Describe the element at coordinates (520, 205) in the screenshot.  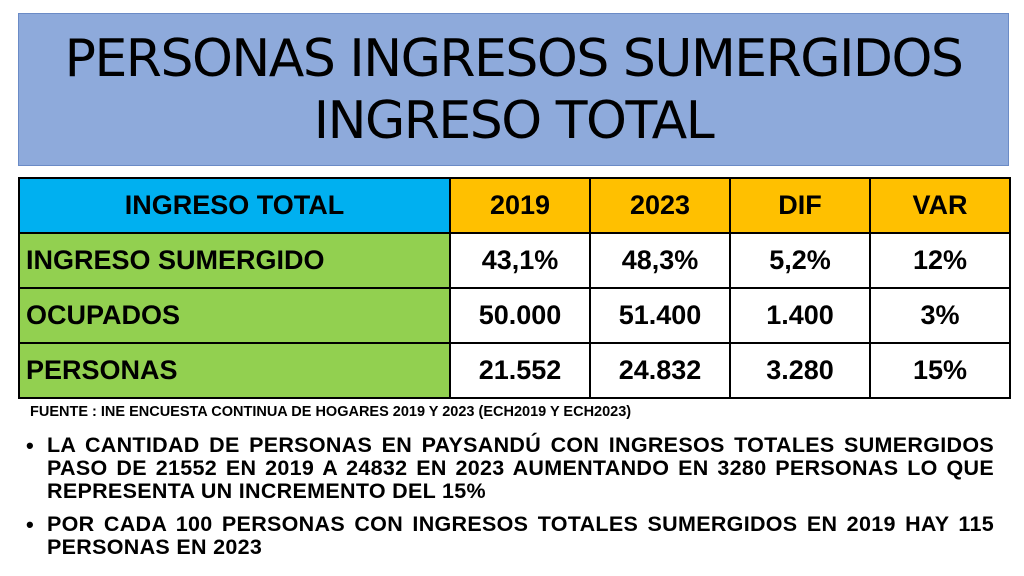
I see `header-2019: 2019` at that location.